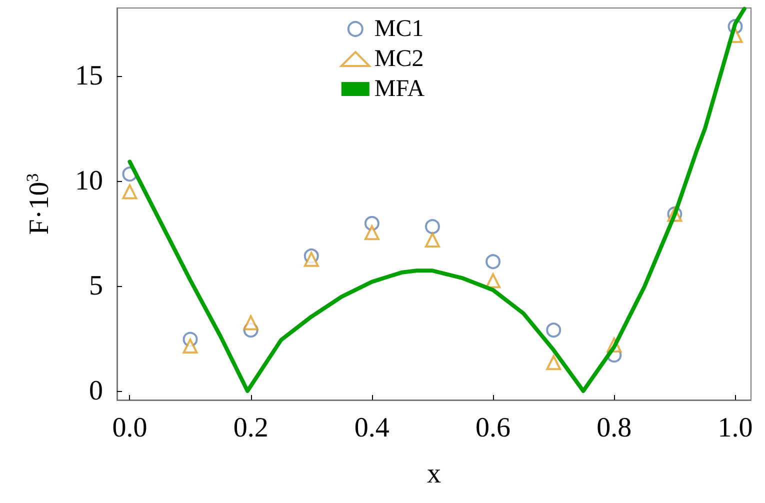 This screenshot has height=503, width=765. I want to click on y-tick-label: 0, so click(96, 390).